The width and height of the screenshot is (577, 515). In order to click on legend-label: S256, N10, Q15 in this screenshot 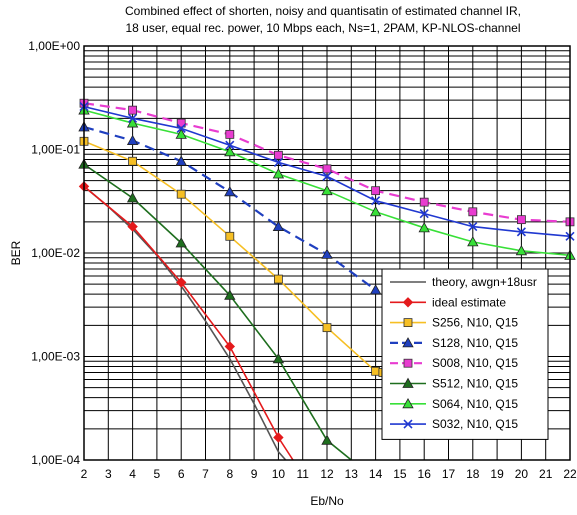, I will do `click(475, 323)`.